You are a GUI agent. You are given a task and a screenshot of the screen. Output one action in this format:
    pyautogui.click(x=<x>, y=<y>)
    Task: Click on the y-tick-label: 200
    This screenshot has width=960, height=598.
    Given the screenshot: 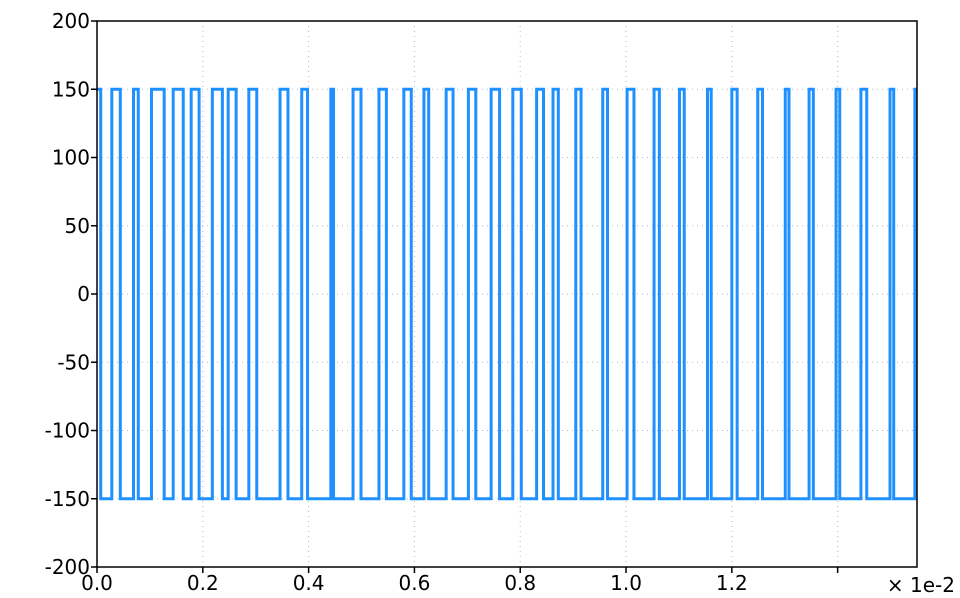 What is the action you would take?
    pyautogui.click(x=71, y=21)
    